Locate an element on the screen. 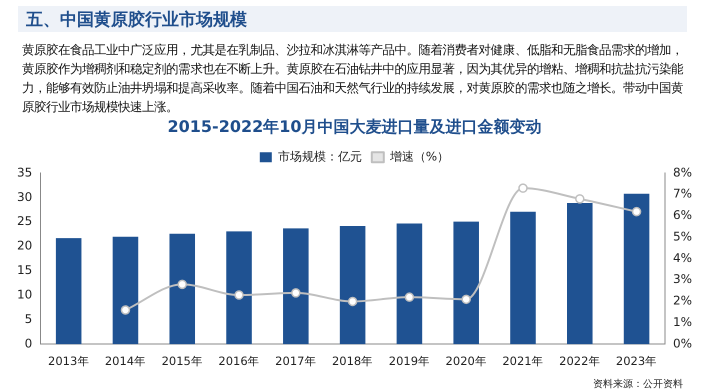  chart-title: 2015-2022年10月中国大麦进口量及进口金额变动 is located at coordinates (355, 126).